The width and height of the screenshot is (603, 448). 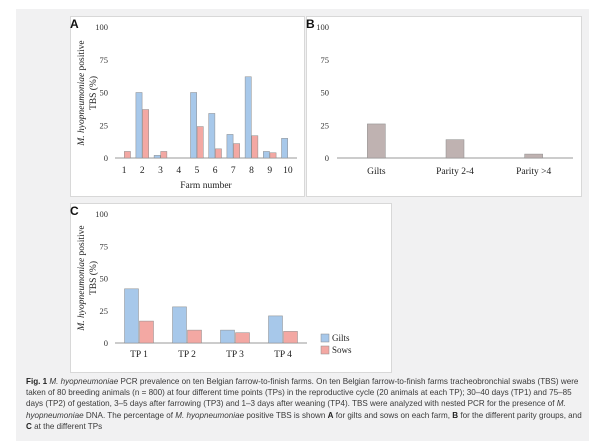 What do you see at coordinates (104, 311) in the screenshot?
I see `chart-c-ytick-label: 25` at bounding box center [104, 311].